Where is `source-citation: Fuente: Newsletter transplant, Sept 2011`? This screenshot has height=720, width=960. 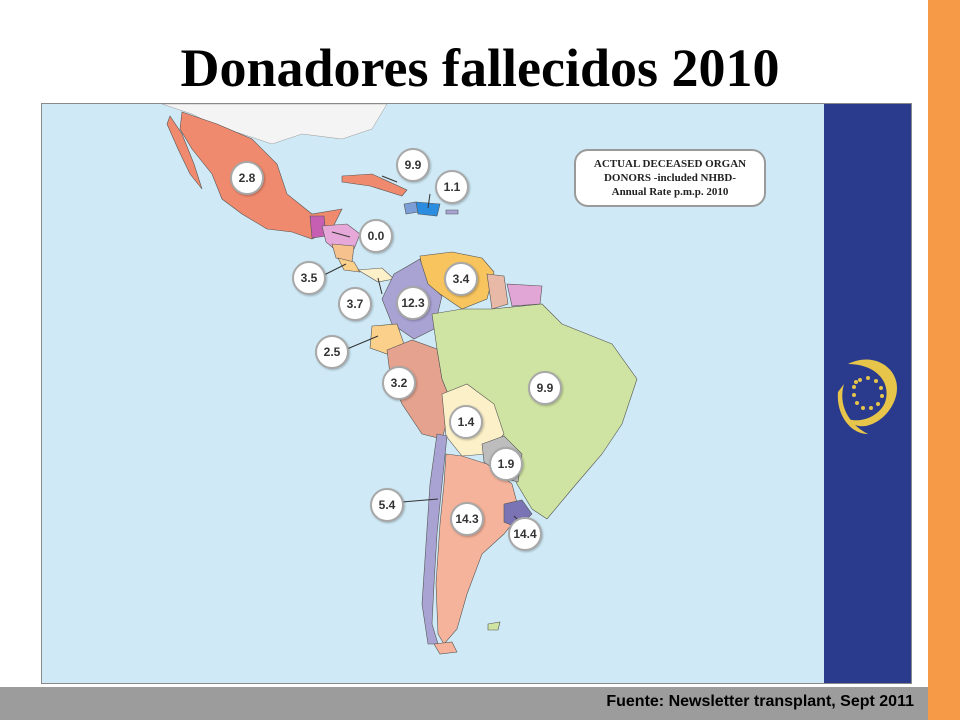 source-citation: Fuente: Newsletter transplant, Sept 2011 is located at coordinates (760, 701).